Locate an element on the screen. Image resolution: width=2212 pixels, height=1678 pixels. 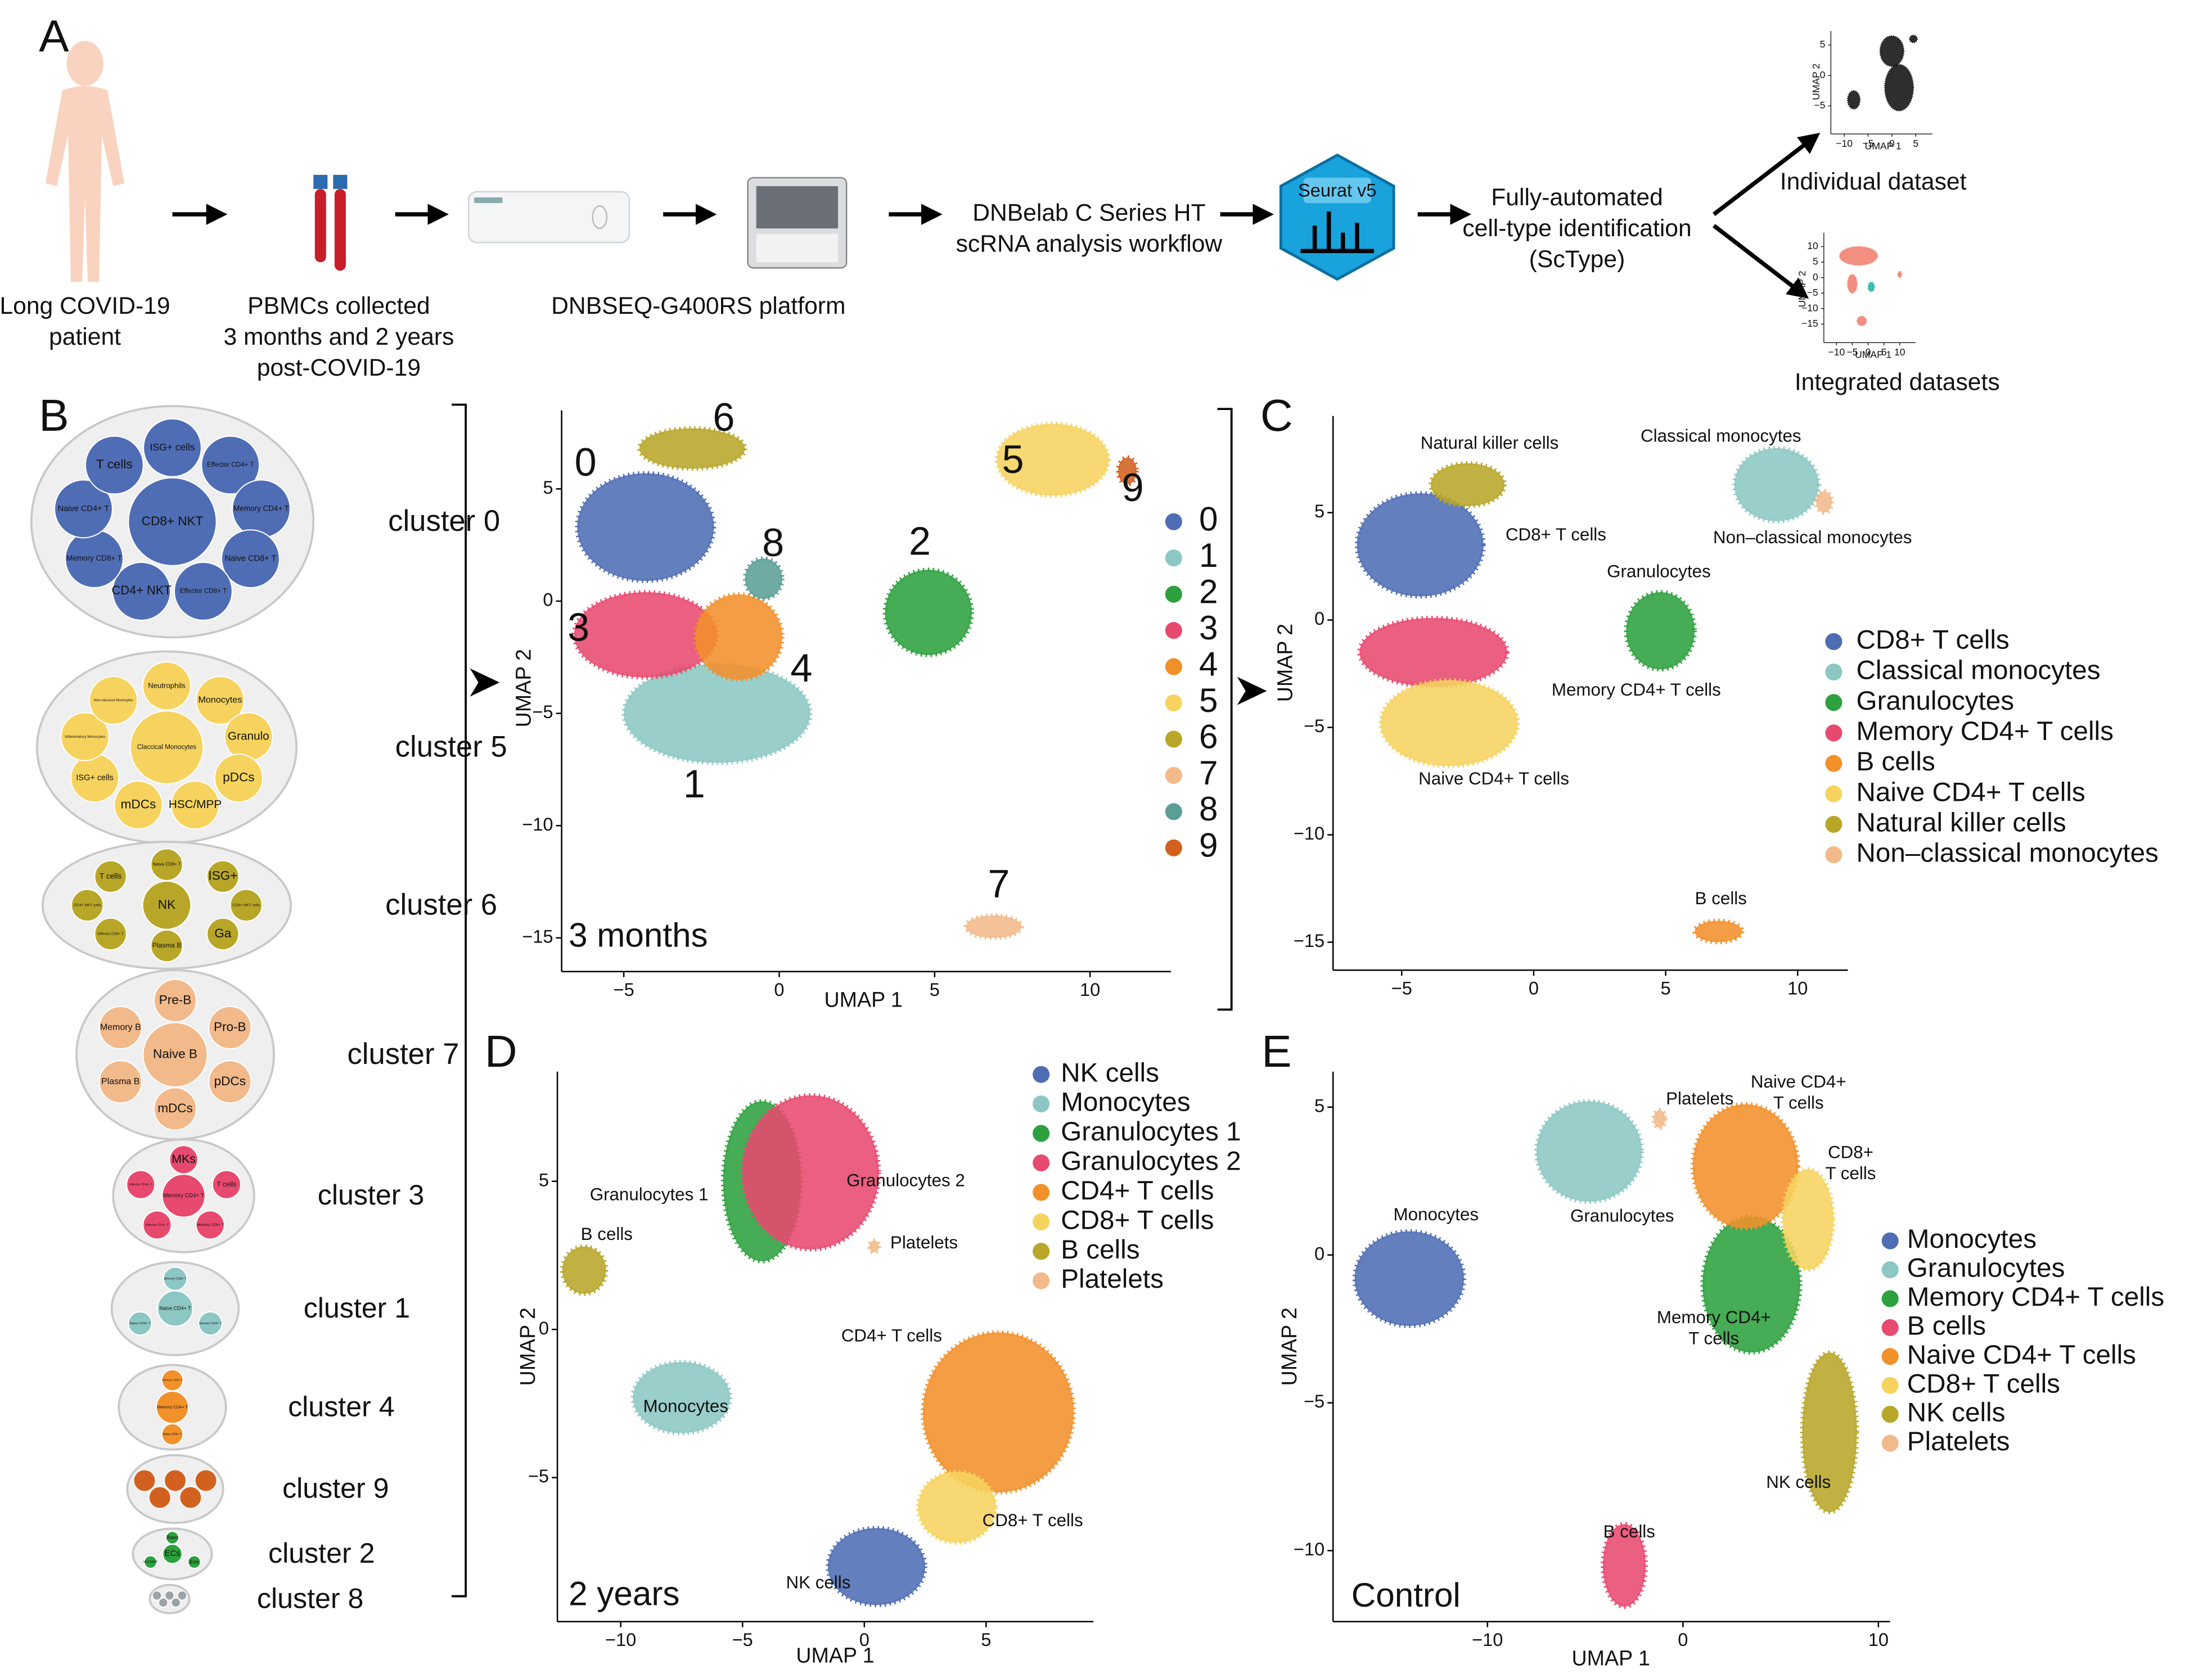
cluster-annotation: 3 is located at coordinates (578, 627).